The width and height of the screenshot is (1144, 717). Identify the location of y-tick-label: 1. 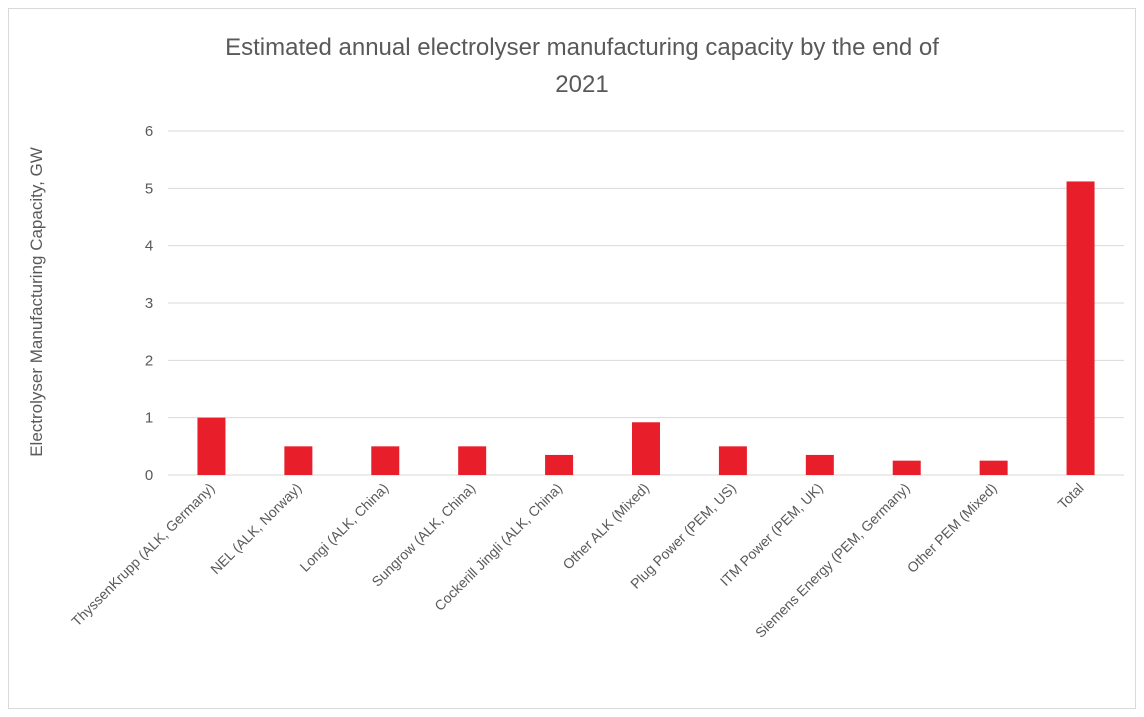
(149, 418).